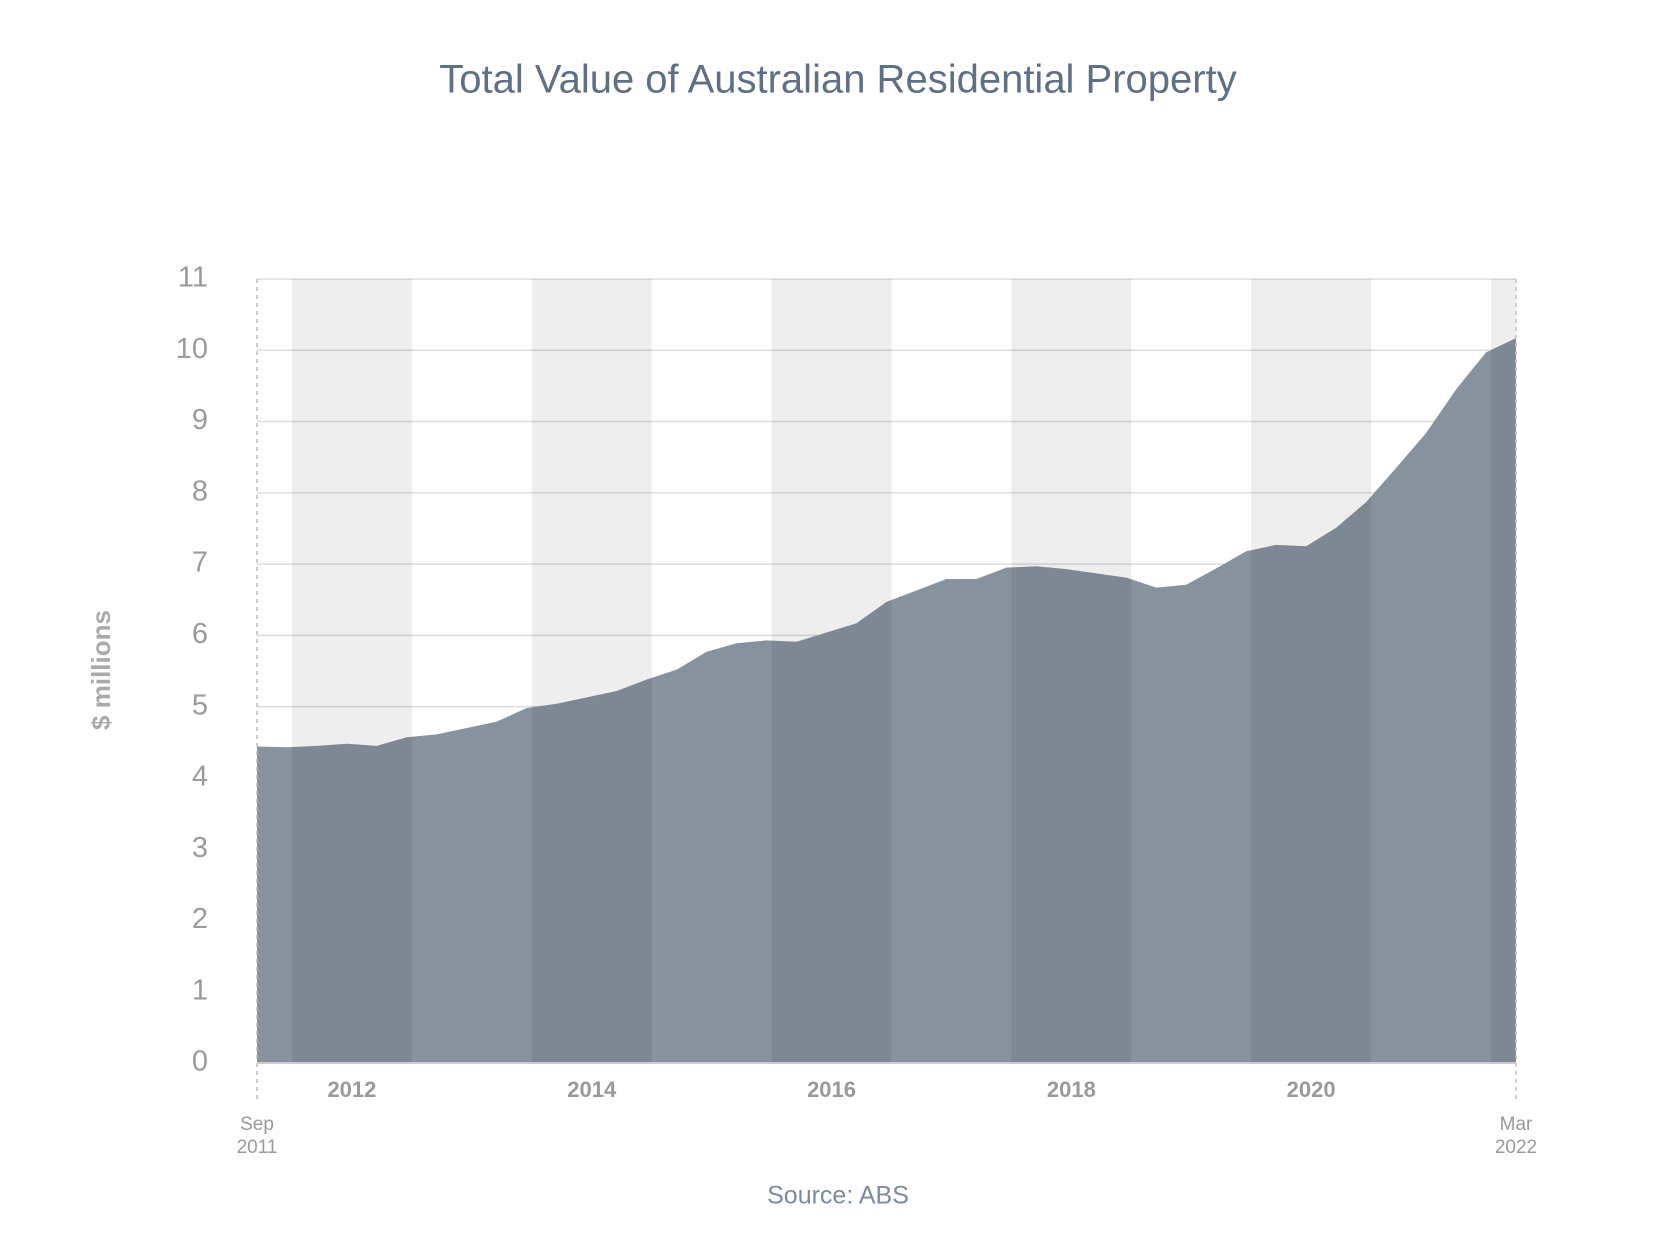 The width and height of the screenshot is (1668, 1250). I want to click on x-tick-label: Mar 2022, so click(1516, 1136).